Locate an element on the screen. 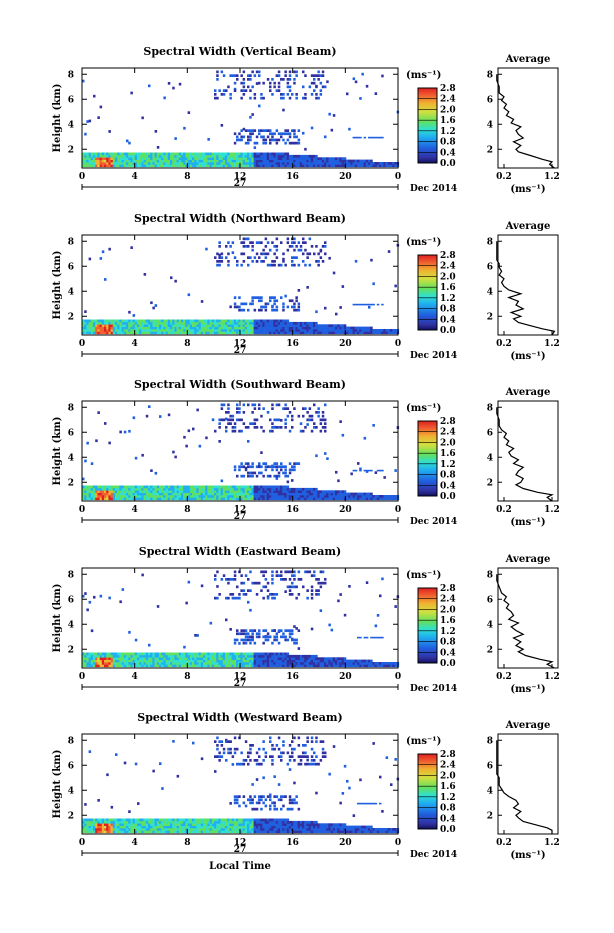 This screenshot has width=614, height=933. average-y-tick-label: 6 is located at coordinates (490, 433).